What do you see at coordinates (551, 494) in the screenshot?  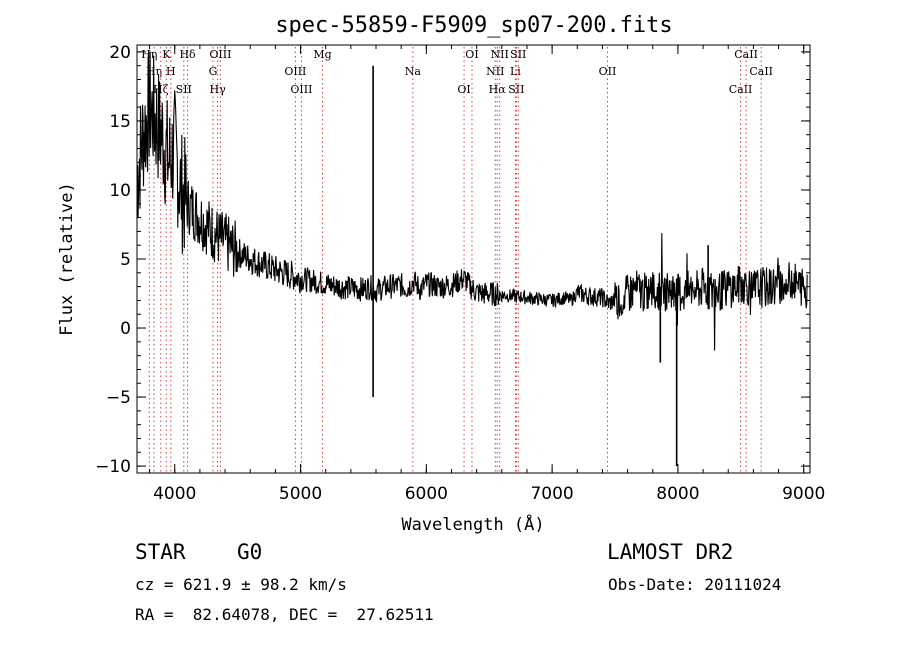 I see `x-tick-label-3: 7000` at bounding box center [551, 494].